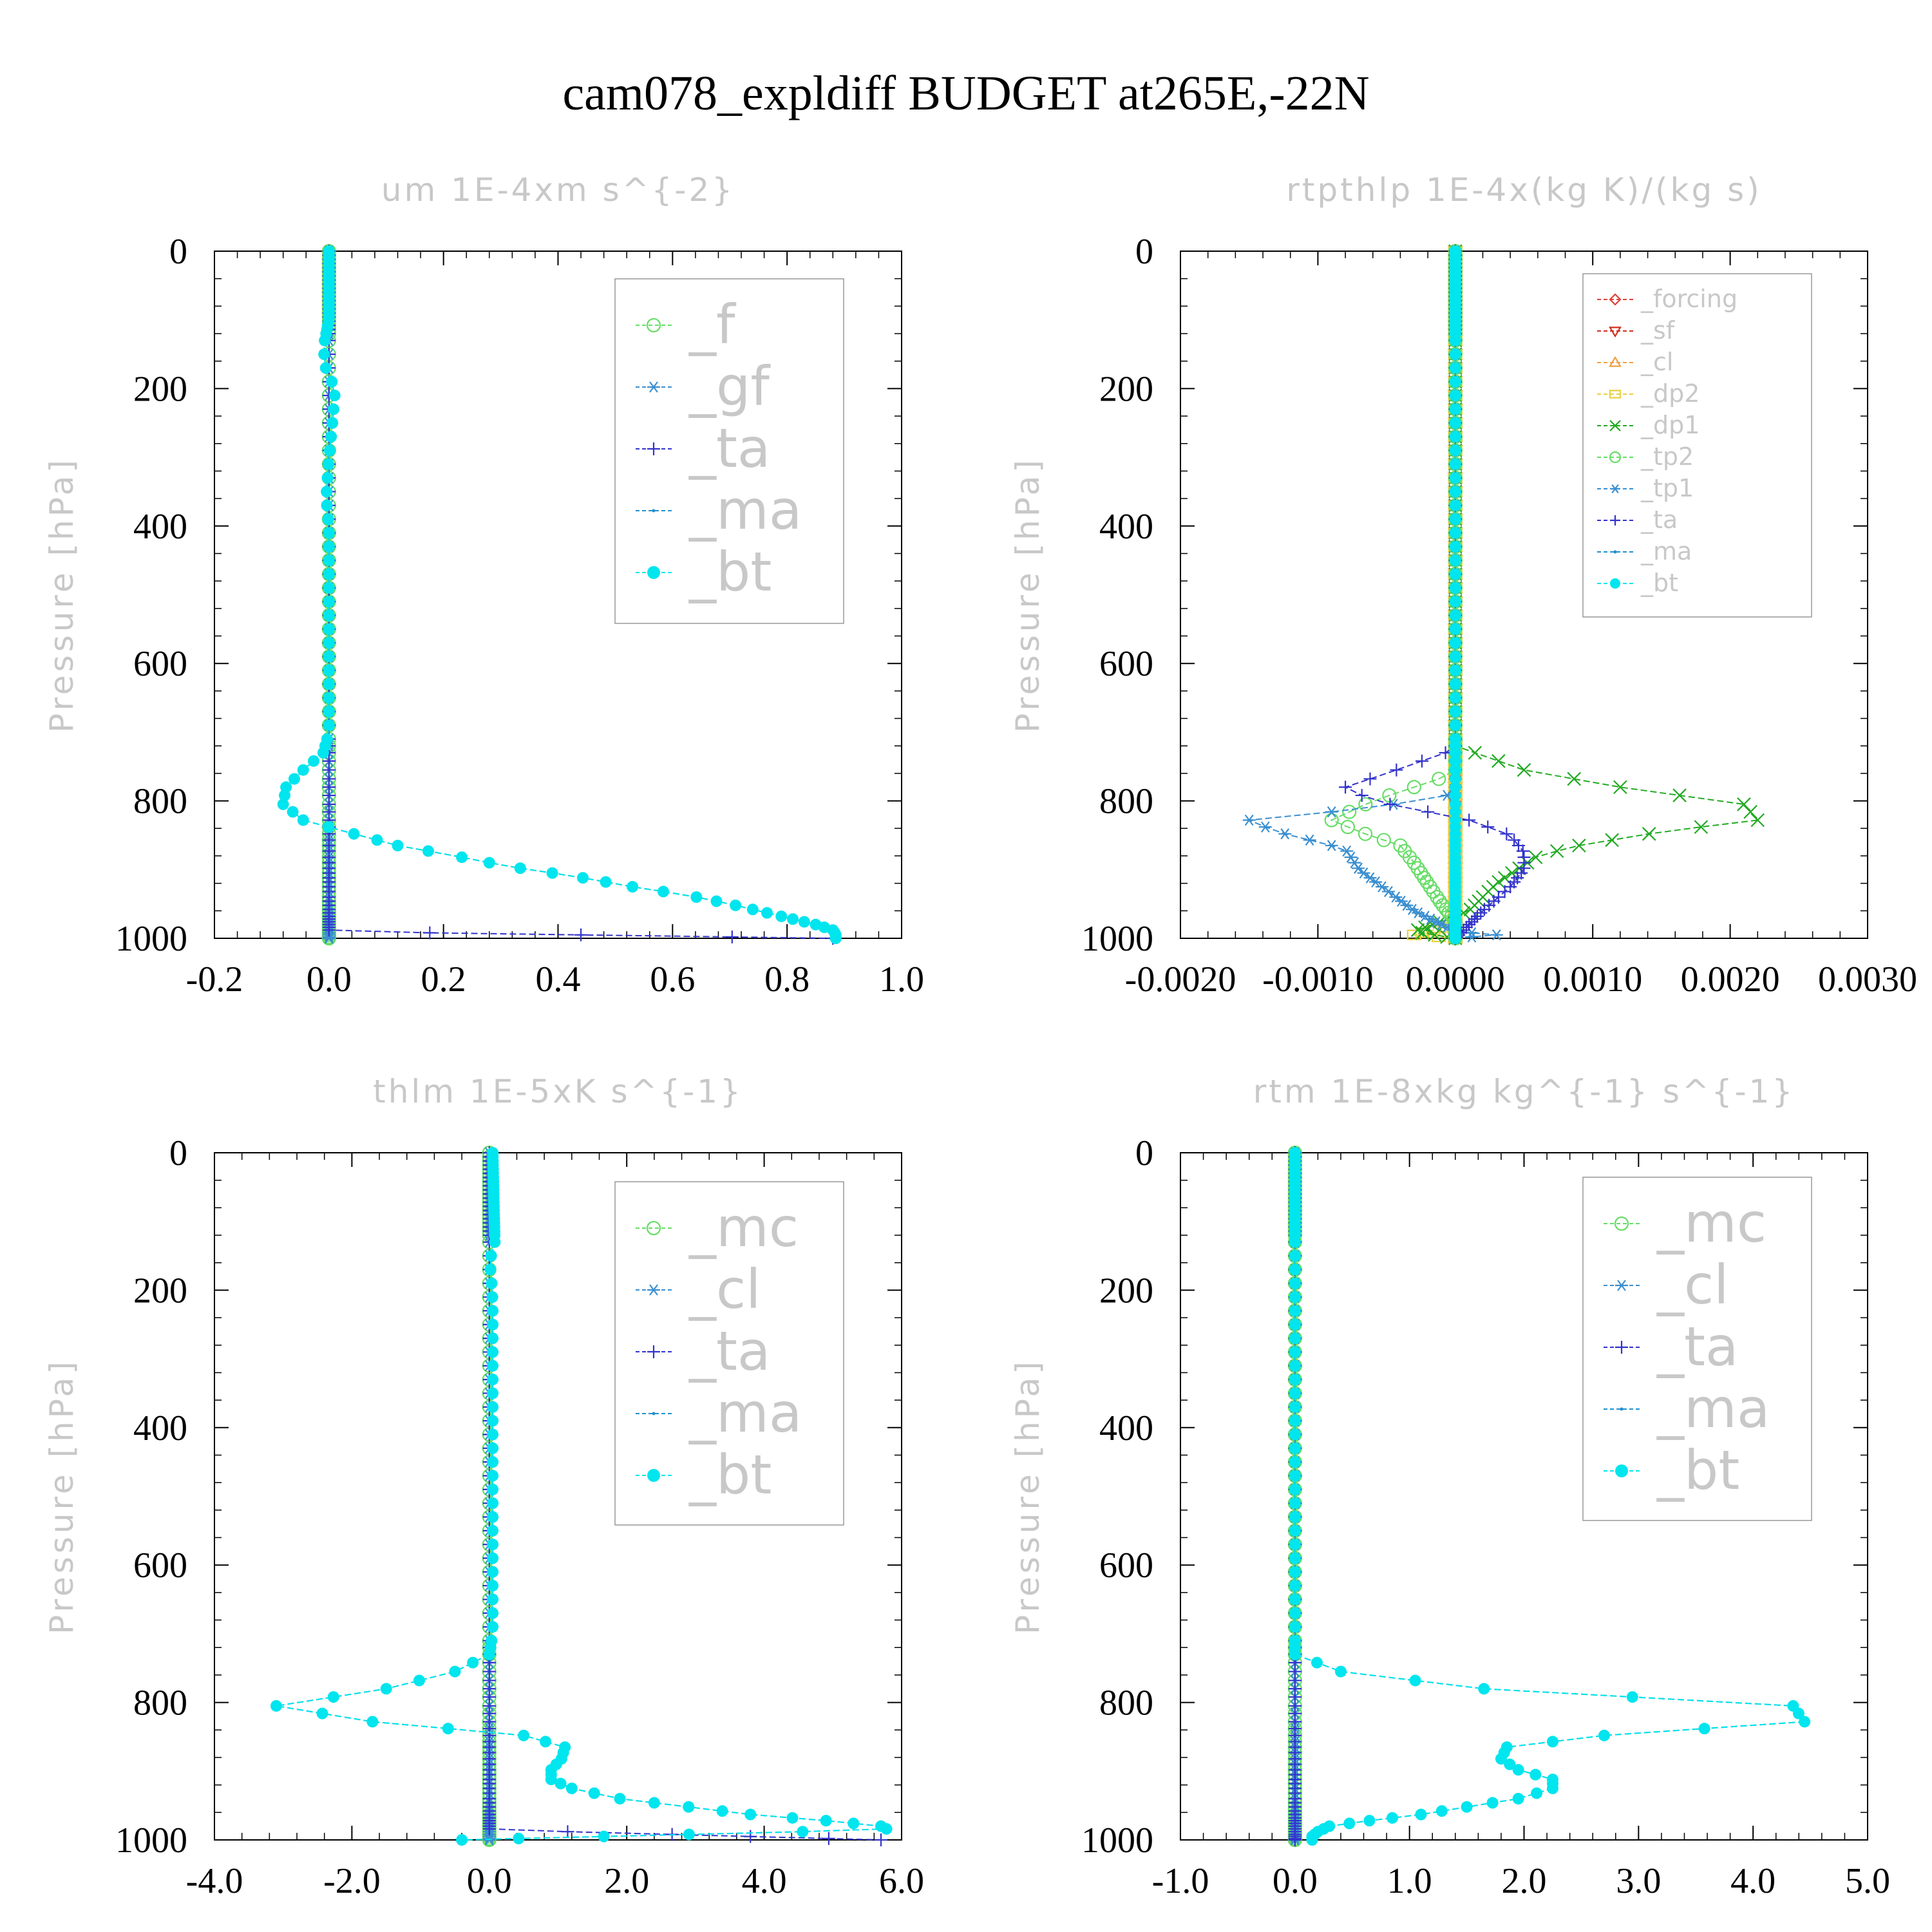 The width and height of the screenshot is (1932, 1932). I want to click on x-tick-label: 3.0, so click(1638, 1881).